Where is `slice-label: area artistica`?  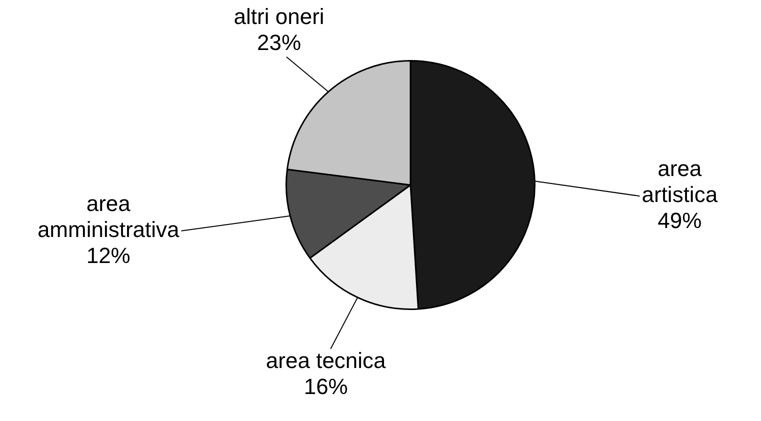
slice-label: area artistica is located at coordinates (680, 182).